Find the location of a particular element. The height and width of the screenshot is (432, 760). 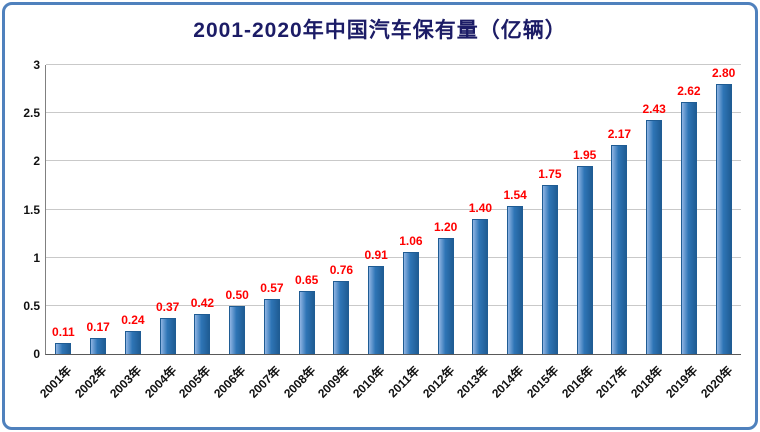

bar-value-label: 0.50 is located at coordinates (237, 294).